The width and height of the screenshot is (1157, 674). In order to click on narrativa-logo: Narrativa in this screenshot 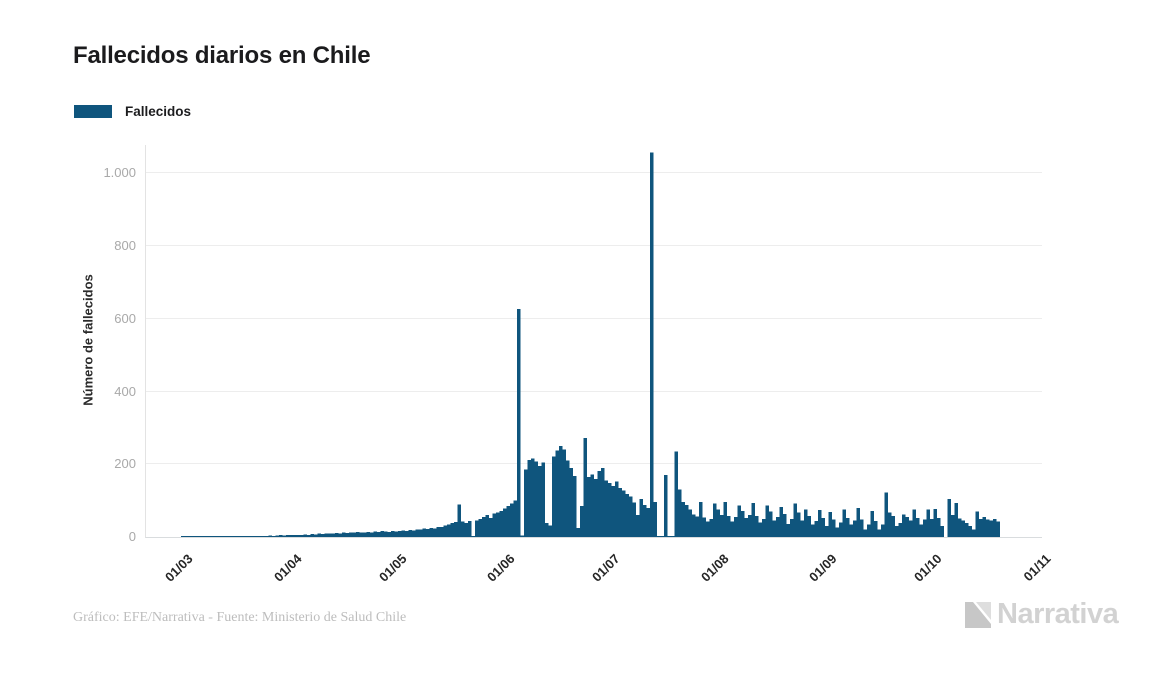, I will do `click(1041, 614)`.